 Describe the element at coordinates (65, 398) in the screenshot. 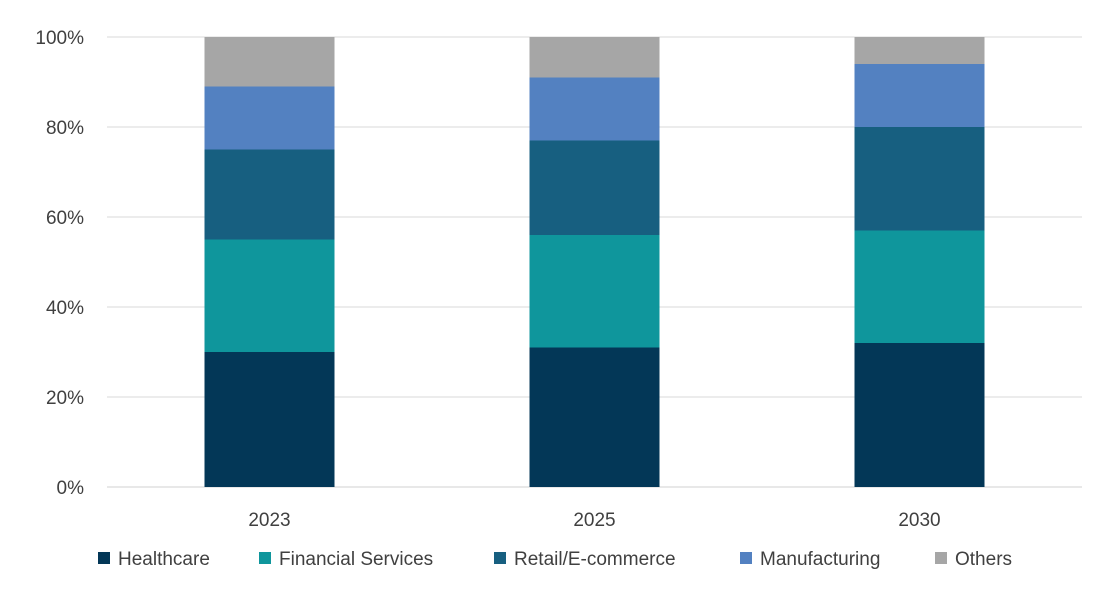

I see `y-tick-label: 20%` at that location.